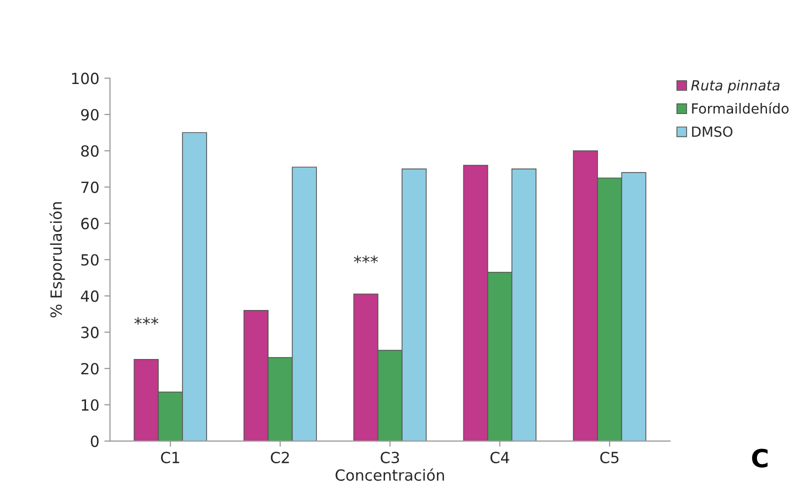 This screenshot has width=800, height=495. I want to click on y-tick-label: 0, so click(94, 442).